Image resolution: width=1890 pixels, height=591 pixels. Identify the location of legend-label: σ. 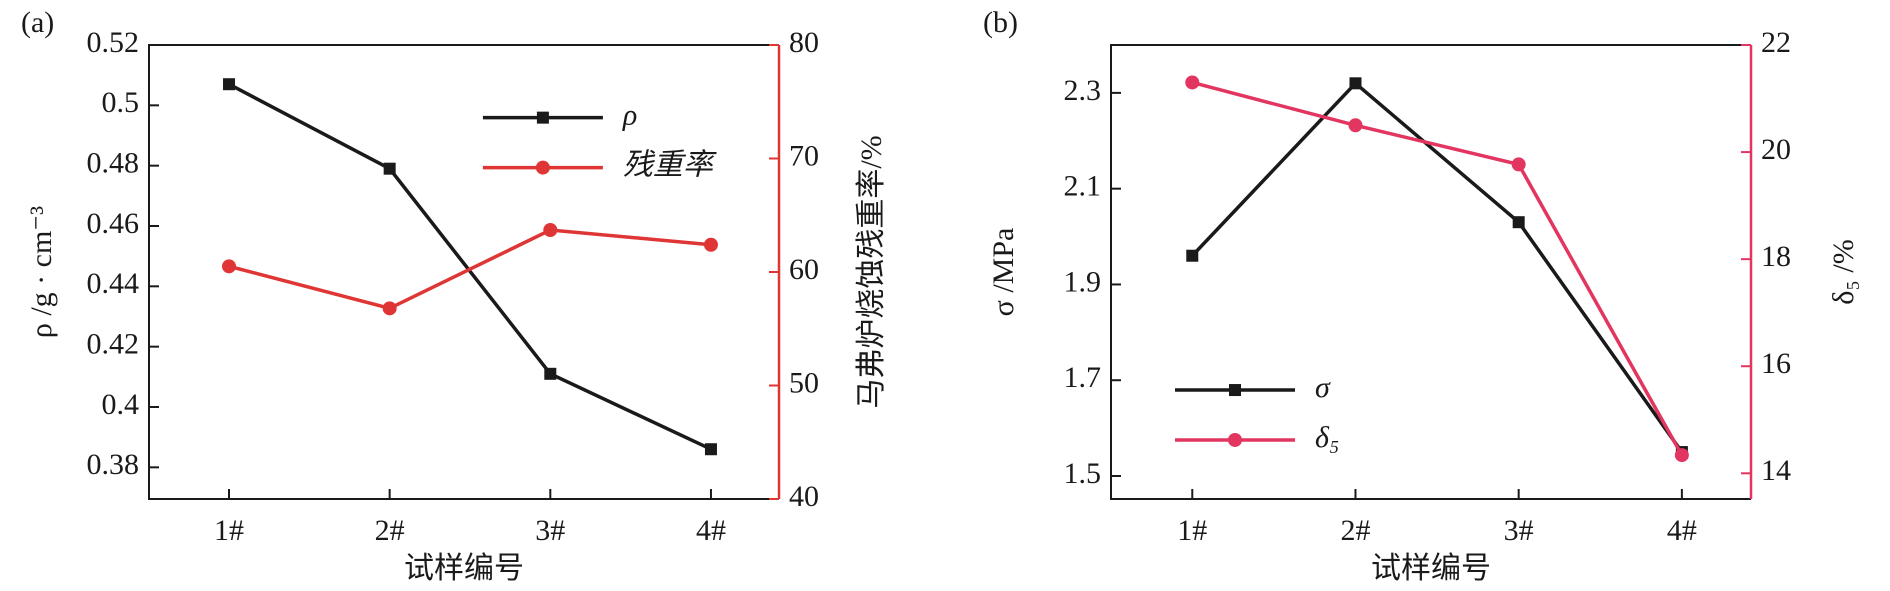
(1323, 387).